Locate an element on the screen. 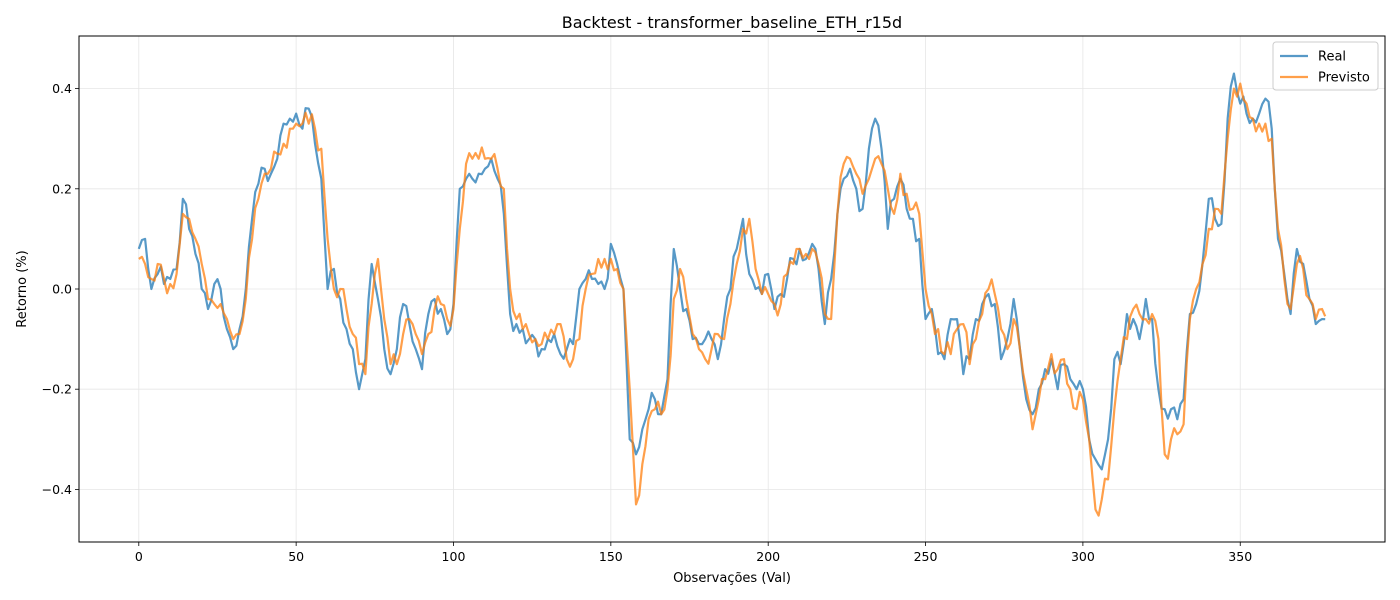  x-tick-label: 150 is located at coordinates (611, 556).